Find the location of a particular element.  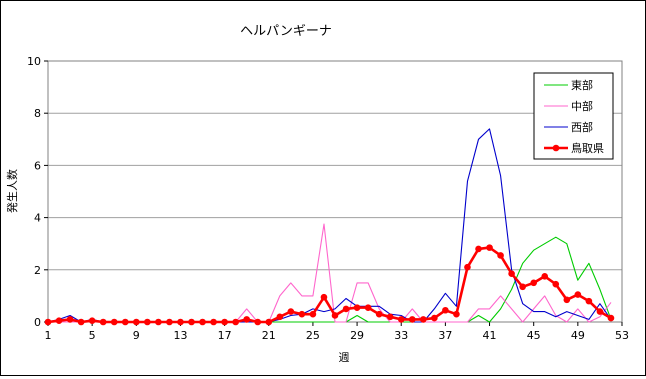

y-axis-label: 発生人数 is located at coordinates (12, 191).